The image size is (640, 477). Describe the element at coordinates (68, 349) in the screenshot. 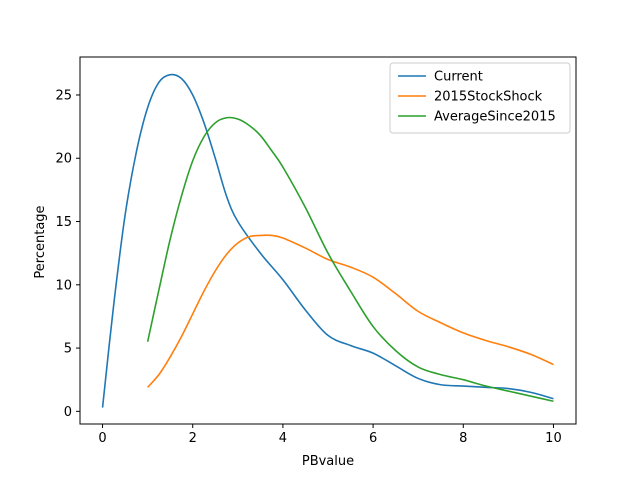

I see `y-tick-label: 5` at that location.